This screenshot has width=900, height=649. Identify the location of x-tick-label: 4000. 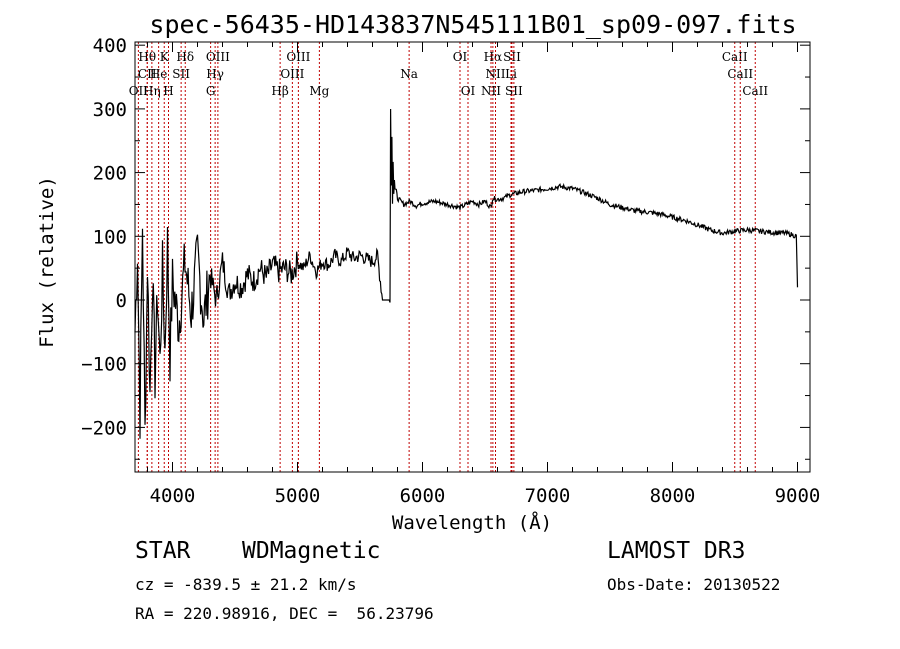
(173, 496).